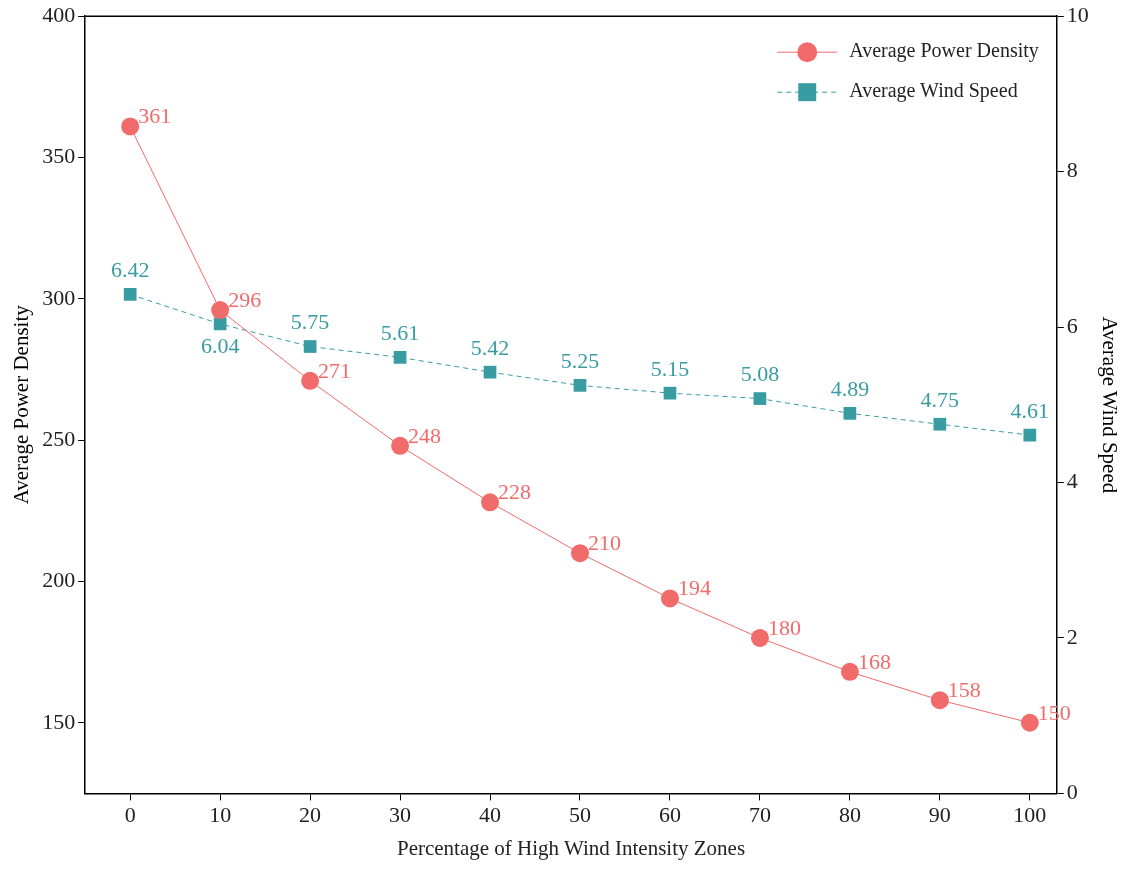 The width and height of the screenshot is (1133, 872). I want to click on data-label: 271, so click(335, 370).